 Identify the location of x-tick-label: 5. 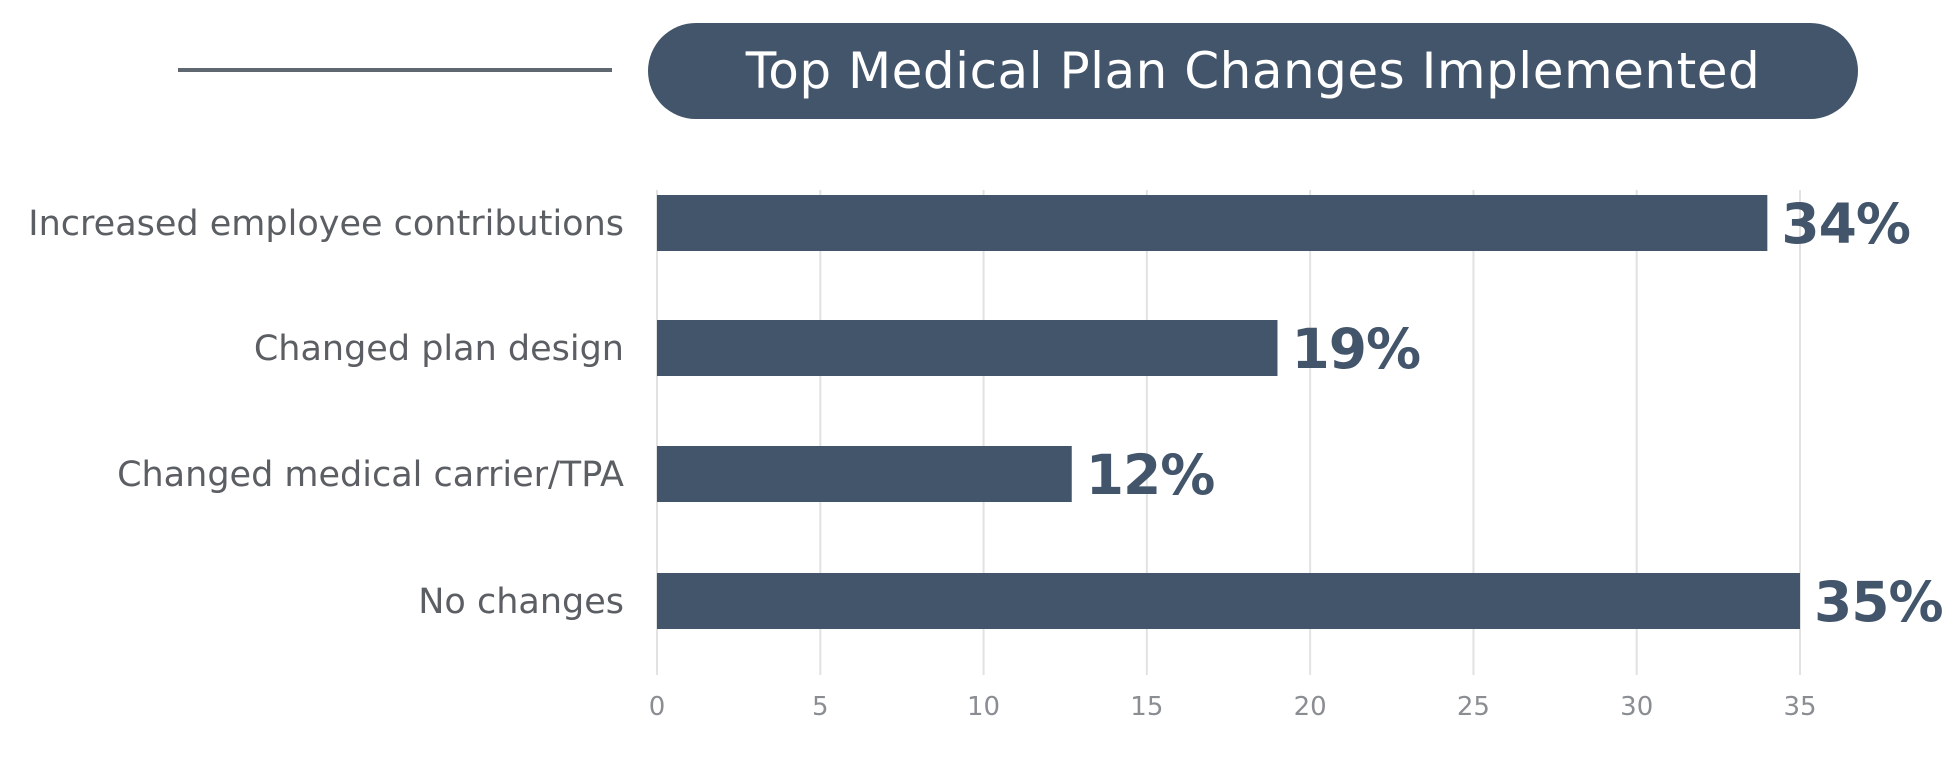
(820, 707).